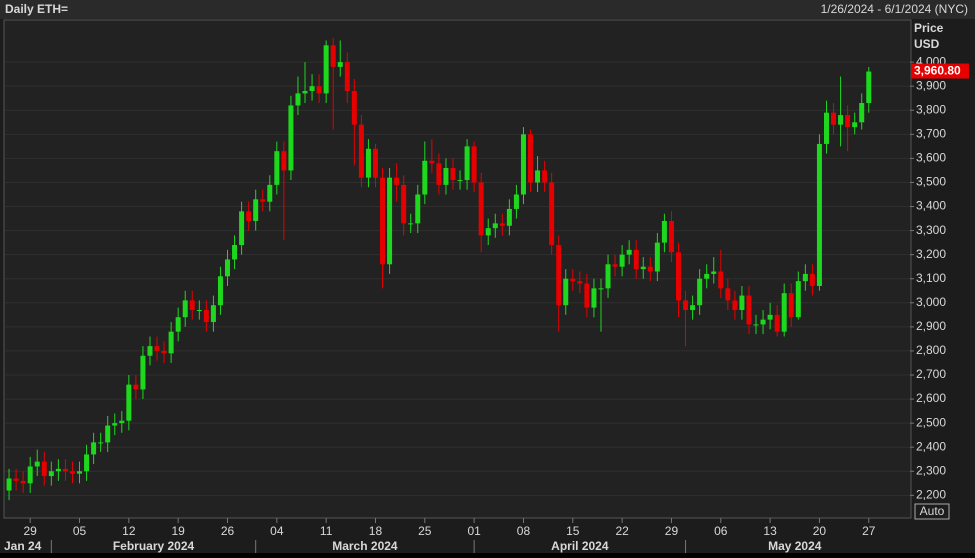  What do you see at coordinates (927, 44) in the screenshot?
I see `y-axis-unit: USD` at bounding box center [927, 44].